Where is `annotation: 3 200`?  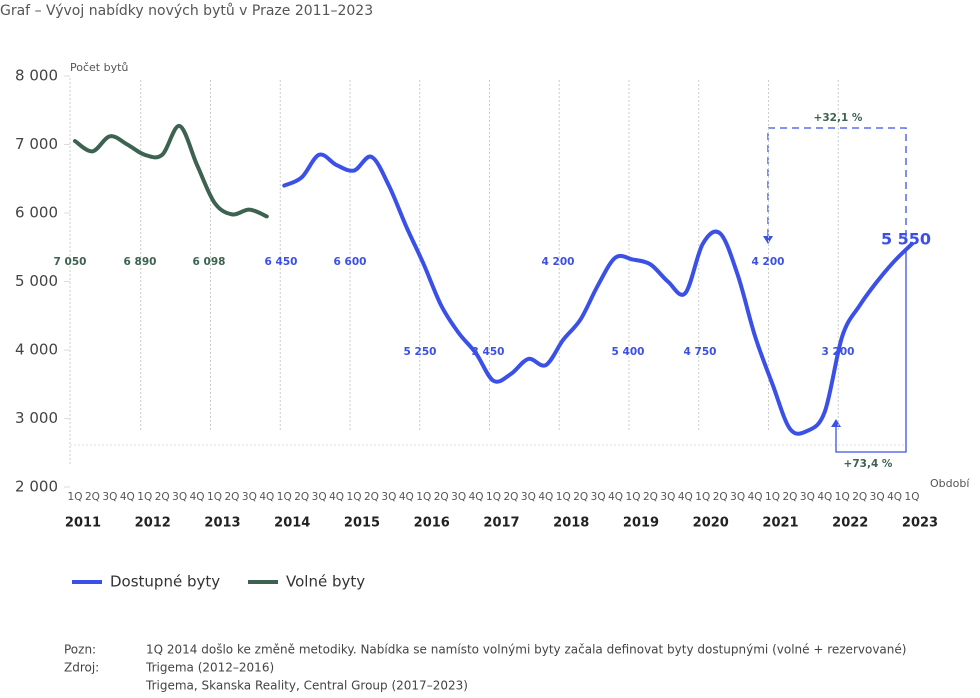 annotation: 3 200 is located at coordinates (838, 352).